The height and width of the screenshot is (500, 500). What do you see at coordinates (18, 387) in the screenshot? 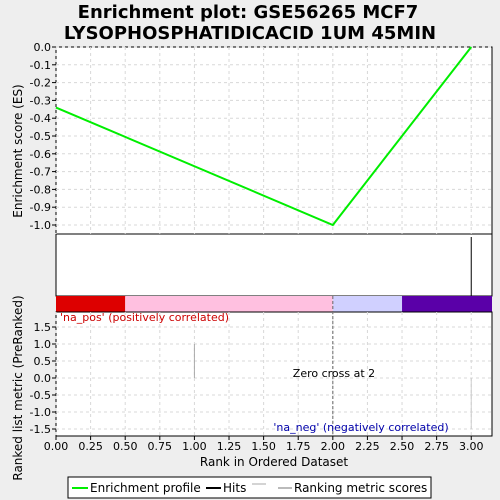
I see `rank-axis-label: Ranked list metric (PreRanked)` at bounding box center [18, 387].